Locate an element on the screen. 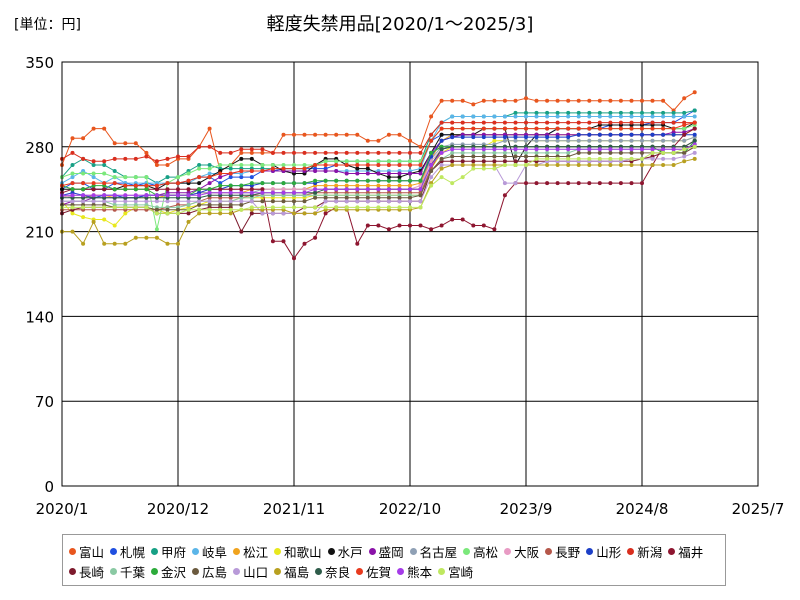 The width and height of the screenshot is (800, 600). x-tick-label: 2024/8 is located at coordinates (642, 509).